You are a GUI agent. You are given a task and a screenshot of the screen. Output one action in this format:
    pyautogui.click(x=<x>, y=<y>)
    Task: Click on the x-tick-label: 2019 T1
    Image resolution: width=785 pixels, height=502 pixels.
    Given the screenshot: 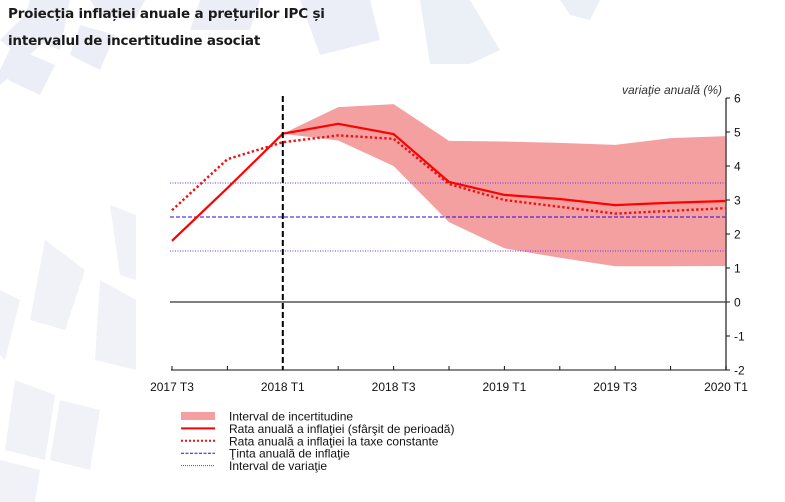 What is the action you would take?
    pyautogui.click(x=504, y=387)
    